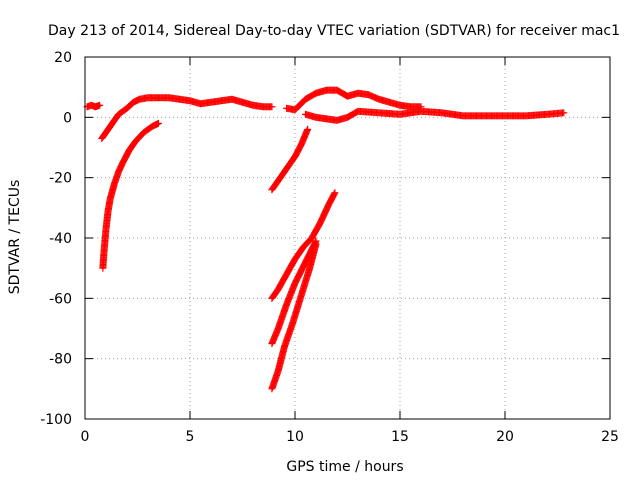 This screenshot has width=640, height=480. I want to click on x-tick-label: 20, so click(505, 437).